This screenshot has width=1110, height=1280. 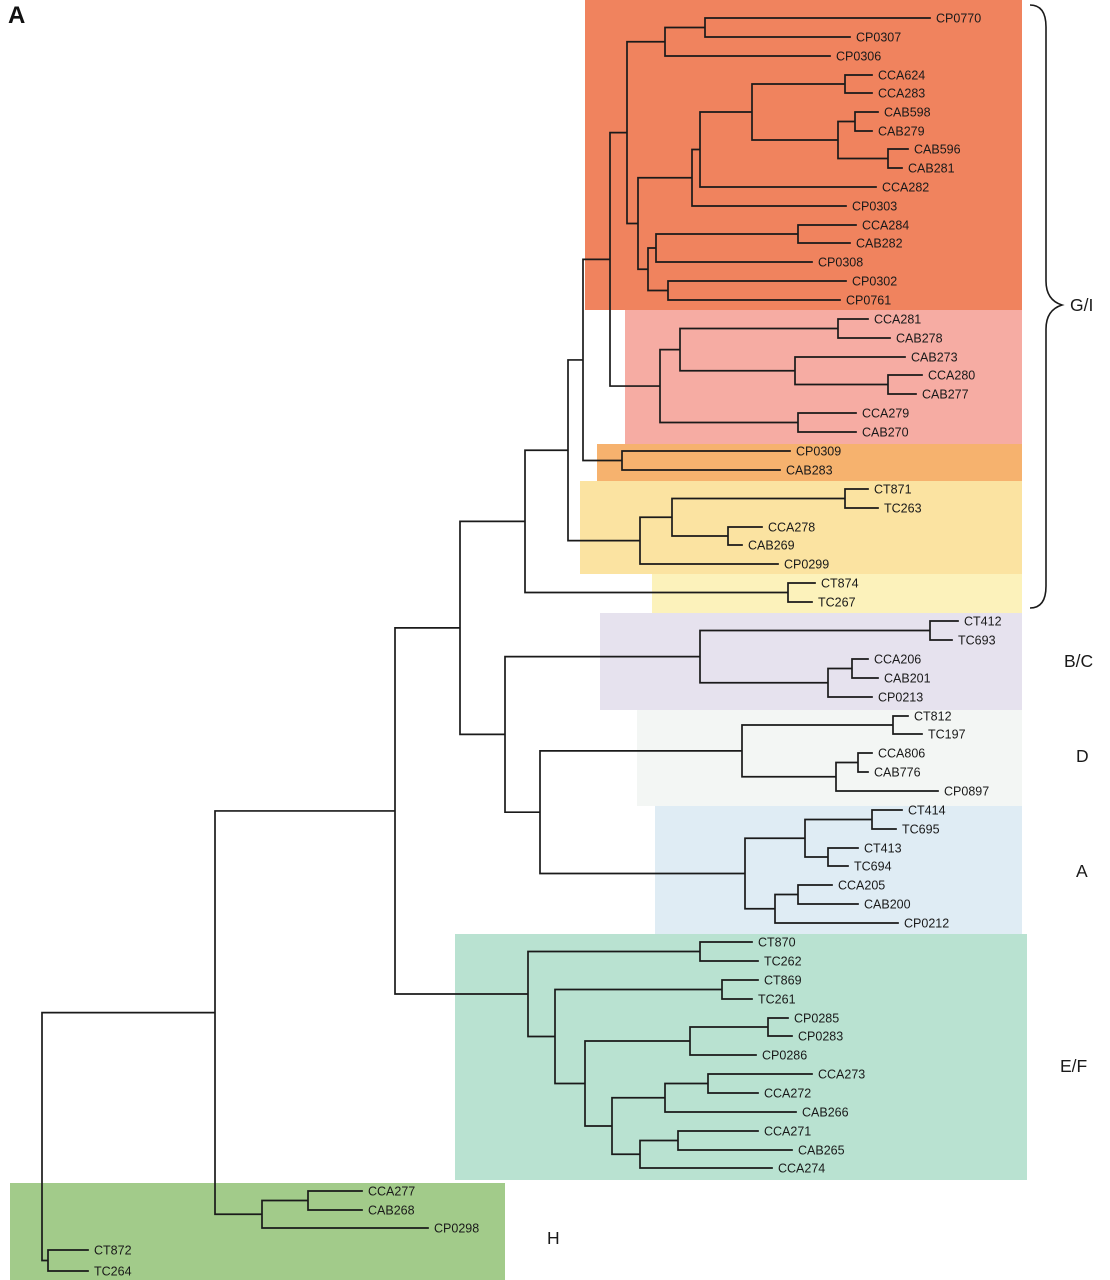 What do you see at coordinates (113, 1251) in the screenshot?
I see `taxon-label: CT872` at bounding box center [113, 1251].